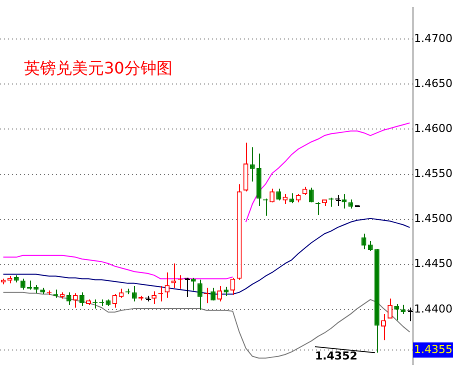 The height and width of the screenshot is (372, 453). I want to click on y-tick-label: 1.4550, so click(433, 173).